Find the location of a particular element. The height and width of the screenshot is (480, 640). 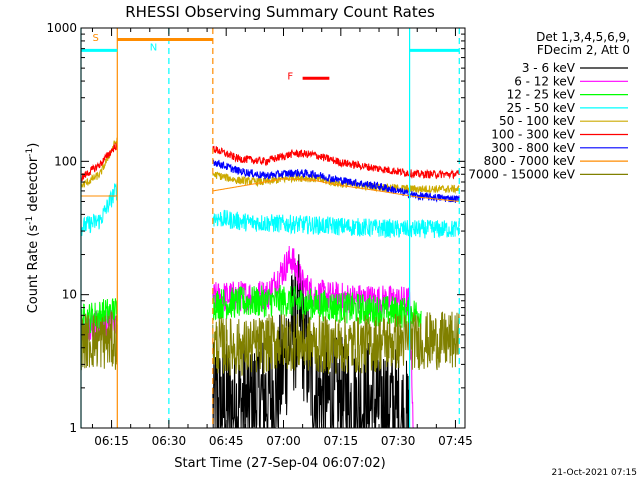

footer-timestamp: 21-Oct-2021 07:15 is located at coordinates (594, 473).